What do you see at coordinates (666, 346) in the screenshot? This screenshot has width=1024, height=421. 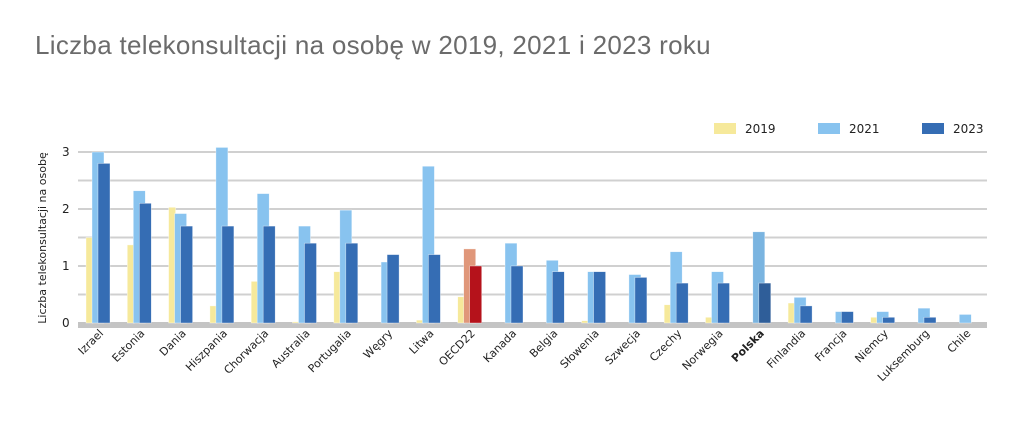 I see `x-tick-label: Czechy` at bounding box center [666, 346].